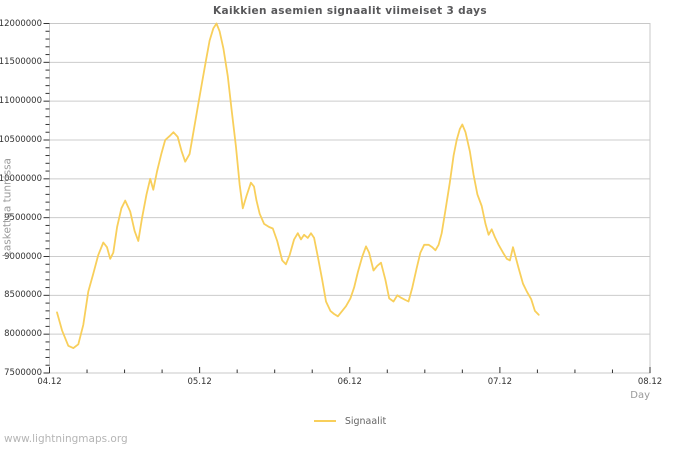 The width and height of the screenshot is (700, 450). I want to click on y-tick-label: 11500000, so click(21, 62).